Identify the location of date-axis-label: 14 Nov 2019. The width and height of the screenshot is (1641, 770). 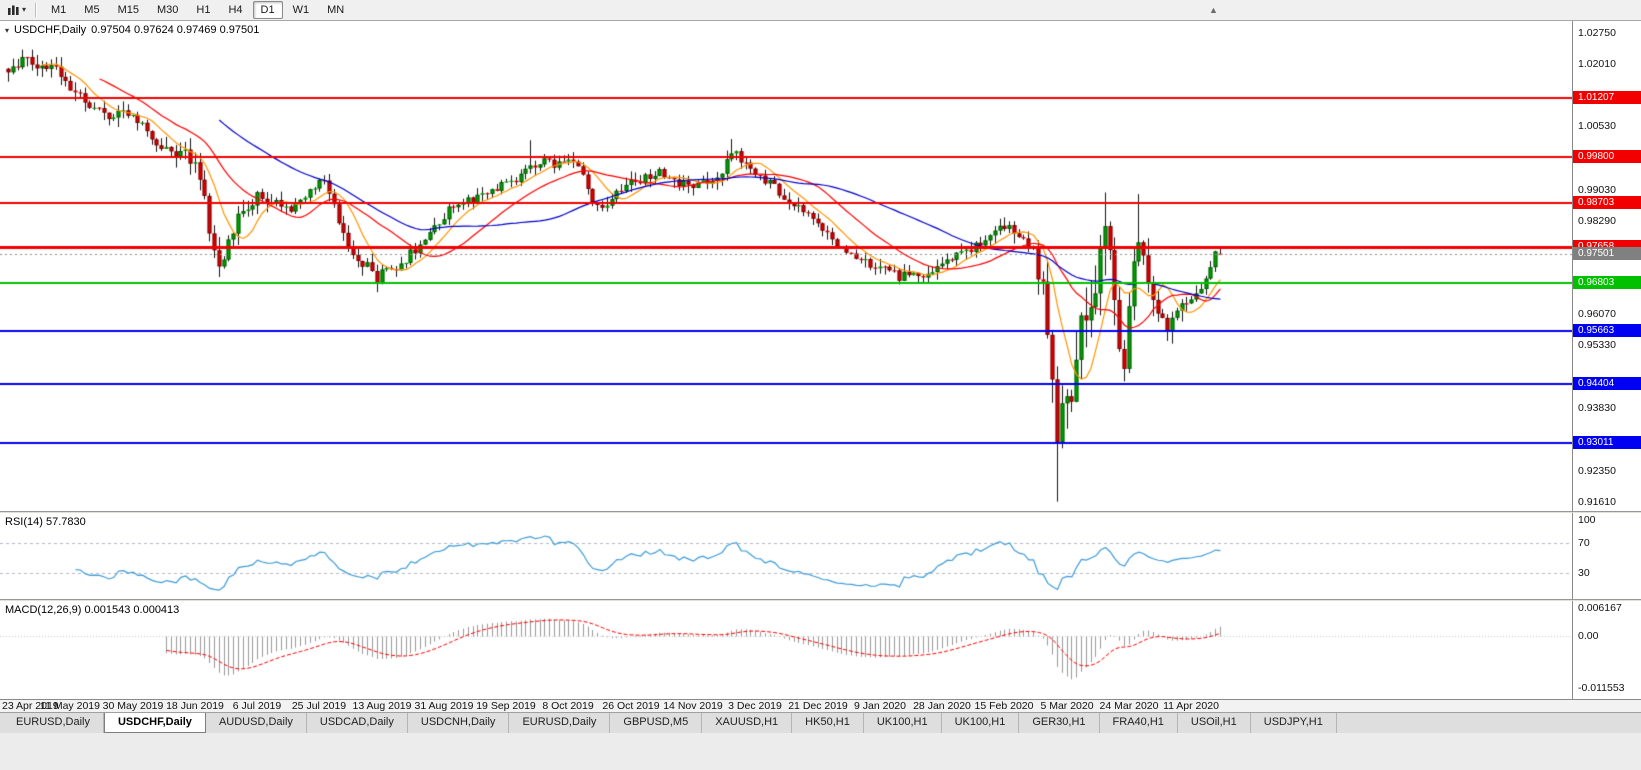
(693, 706).